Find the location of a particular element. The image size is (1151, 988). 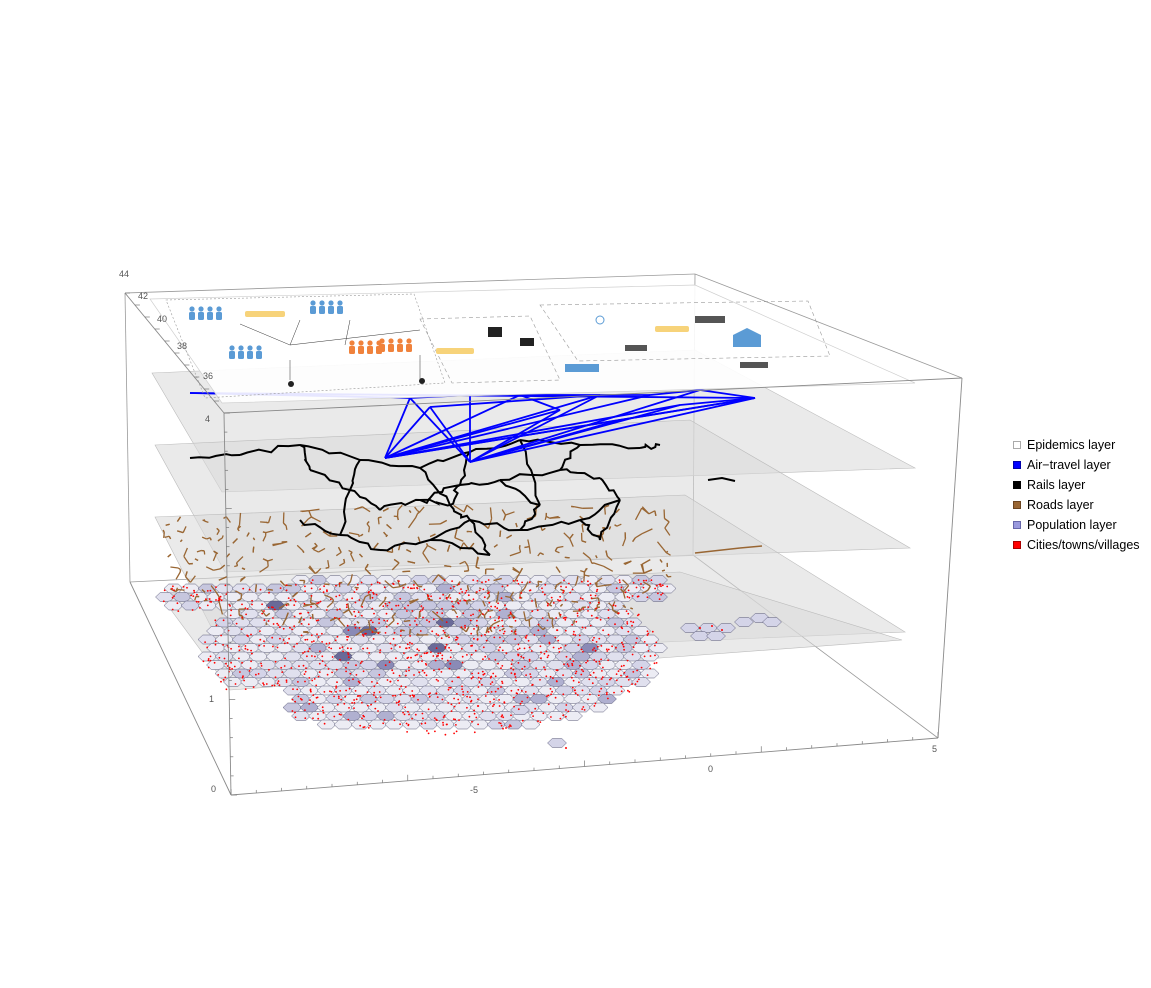

person-icon is located at coordinates (409, 341).